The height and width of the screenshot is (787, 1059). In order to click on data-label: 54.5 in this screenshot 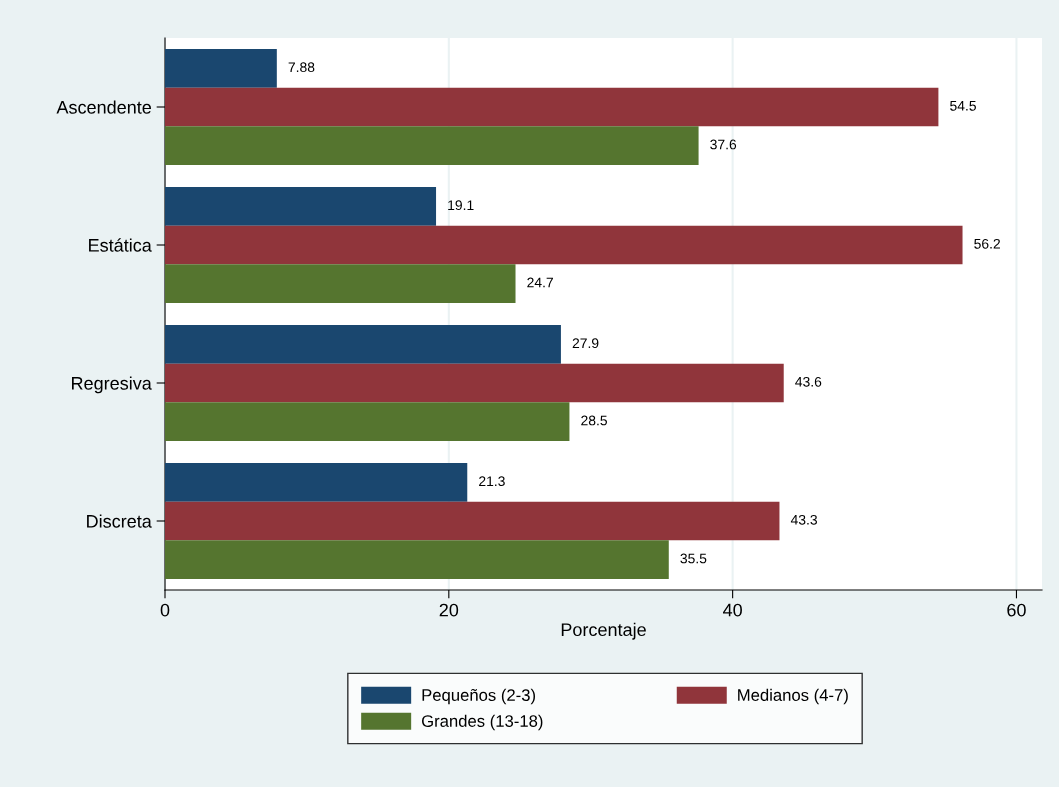, I will do `click(963, 106)`.